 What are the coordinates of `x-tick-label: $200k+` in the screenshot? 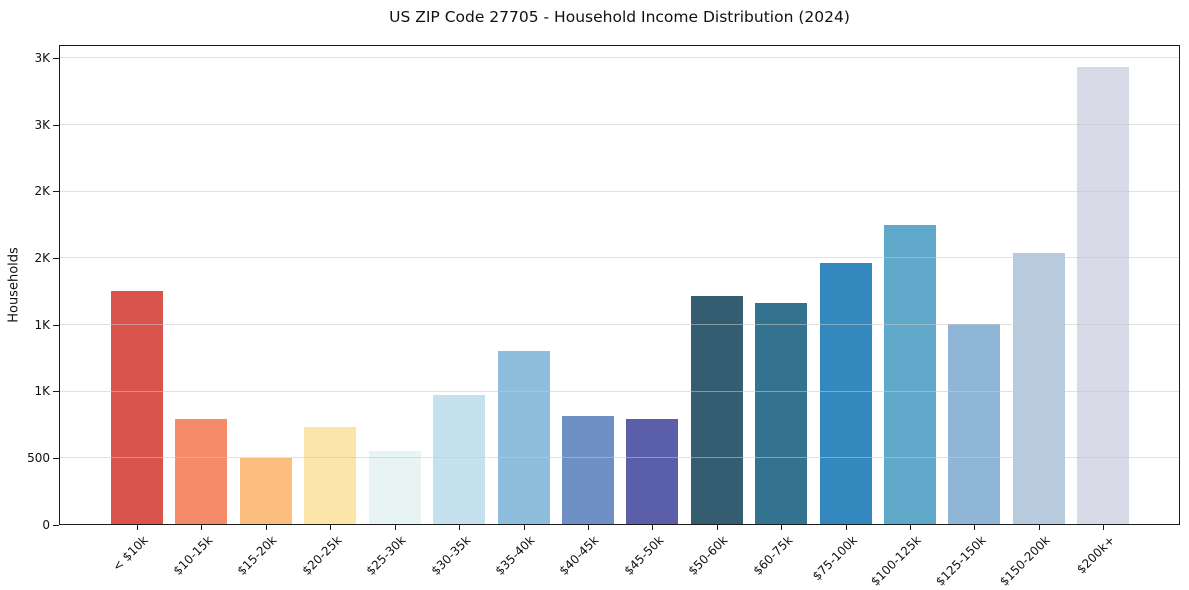 It's located at (1095, 555).